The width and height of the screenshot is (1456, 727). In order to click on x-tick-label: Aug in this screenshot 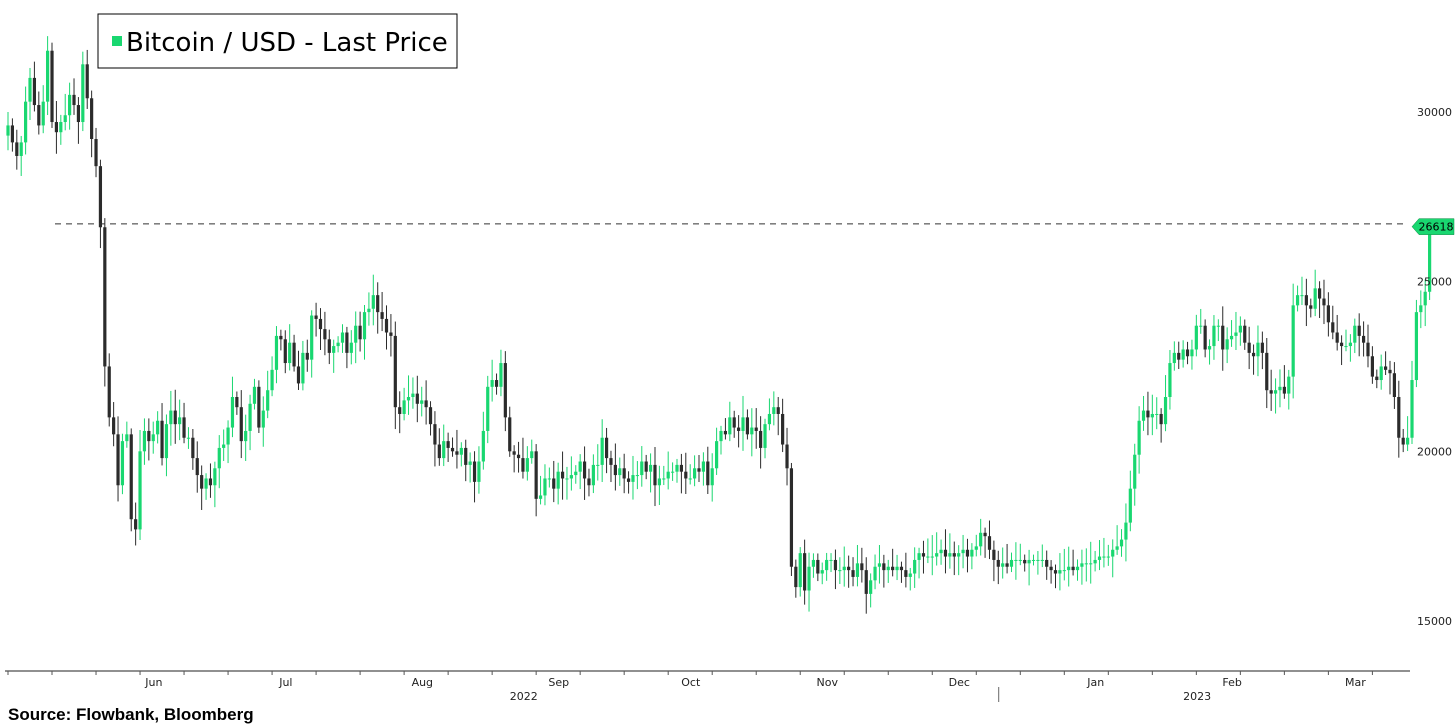, I will do `click(422, 682)`.